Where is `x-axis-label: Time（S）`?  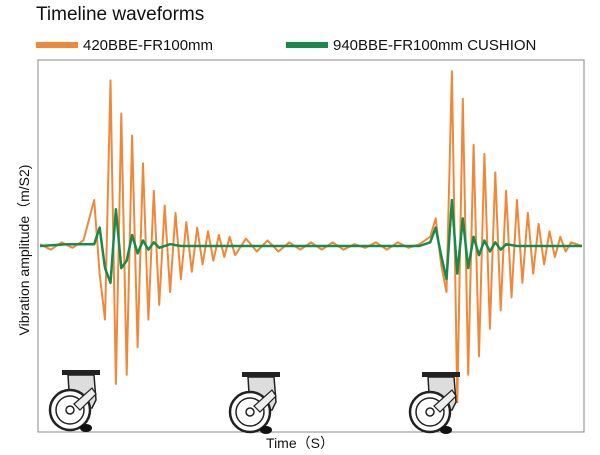
x-axis-label: Time（S） is located at coordinates (300, 443).